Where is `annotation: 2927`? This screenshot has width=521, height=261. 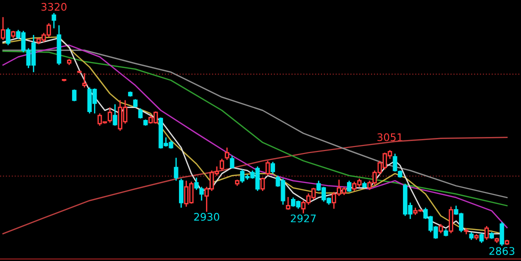 annotation: 2927 is located at coordinates (303, 218).